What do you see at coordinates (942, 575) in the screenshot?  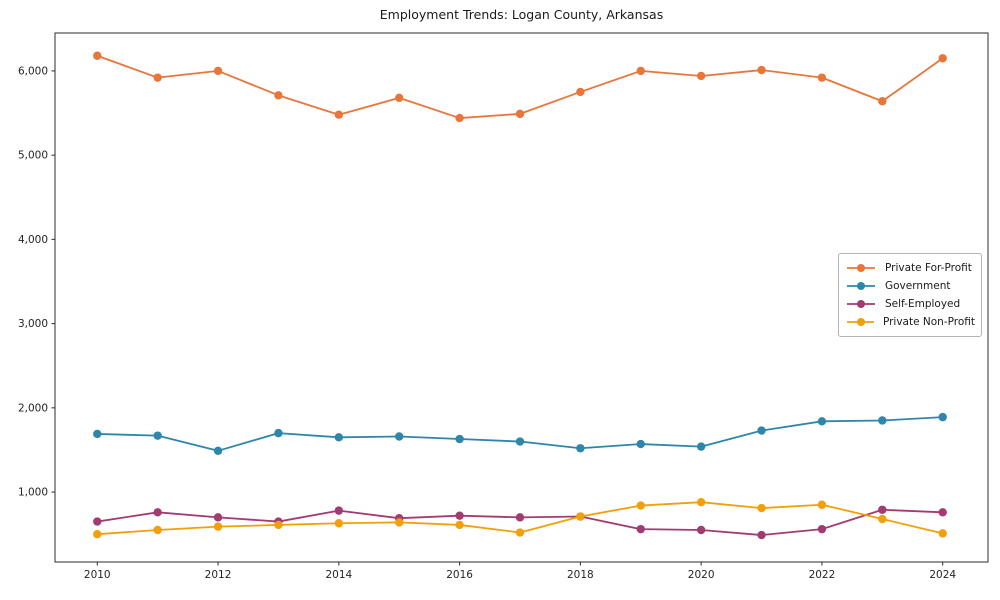 I see `x-tick-label: 2024` at bounding box center [942, 575].